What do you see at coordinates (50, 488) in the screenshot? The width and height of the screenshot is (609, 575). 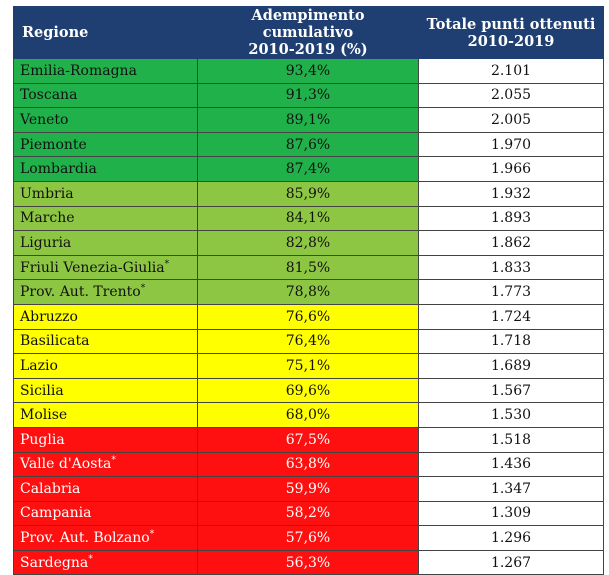 I see `region-name: Calabria` at bounding box center [50, 488].